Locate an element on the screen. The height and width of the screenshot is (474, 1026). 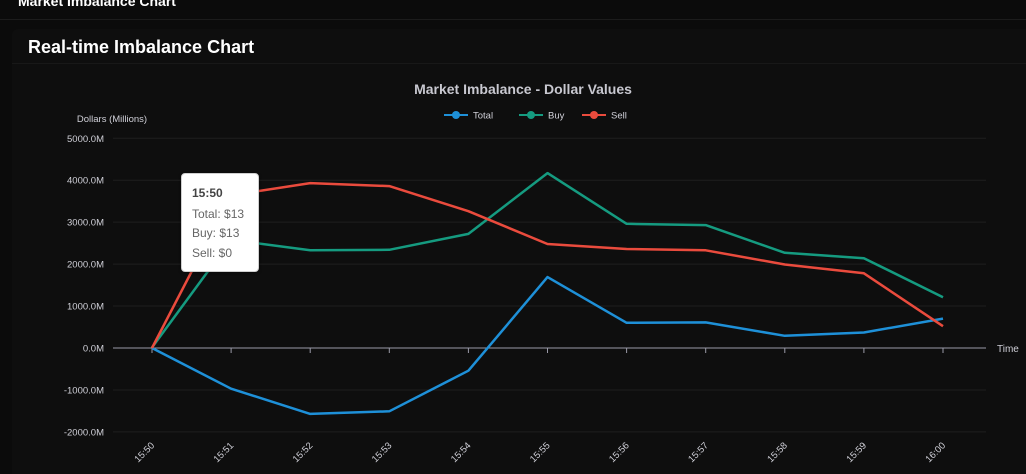
legend-marker-total is located at coordinates (456, 115).